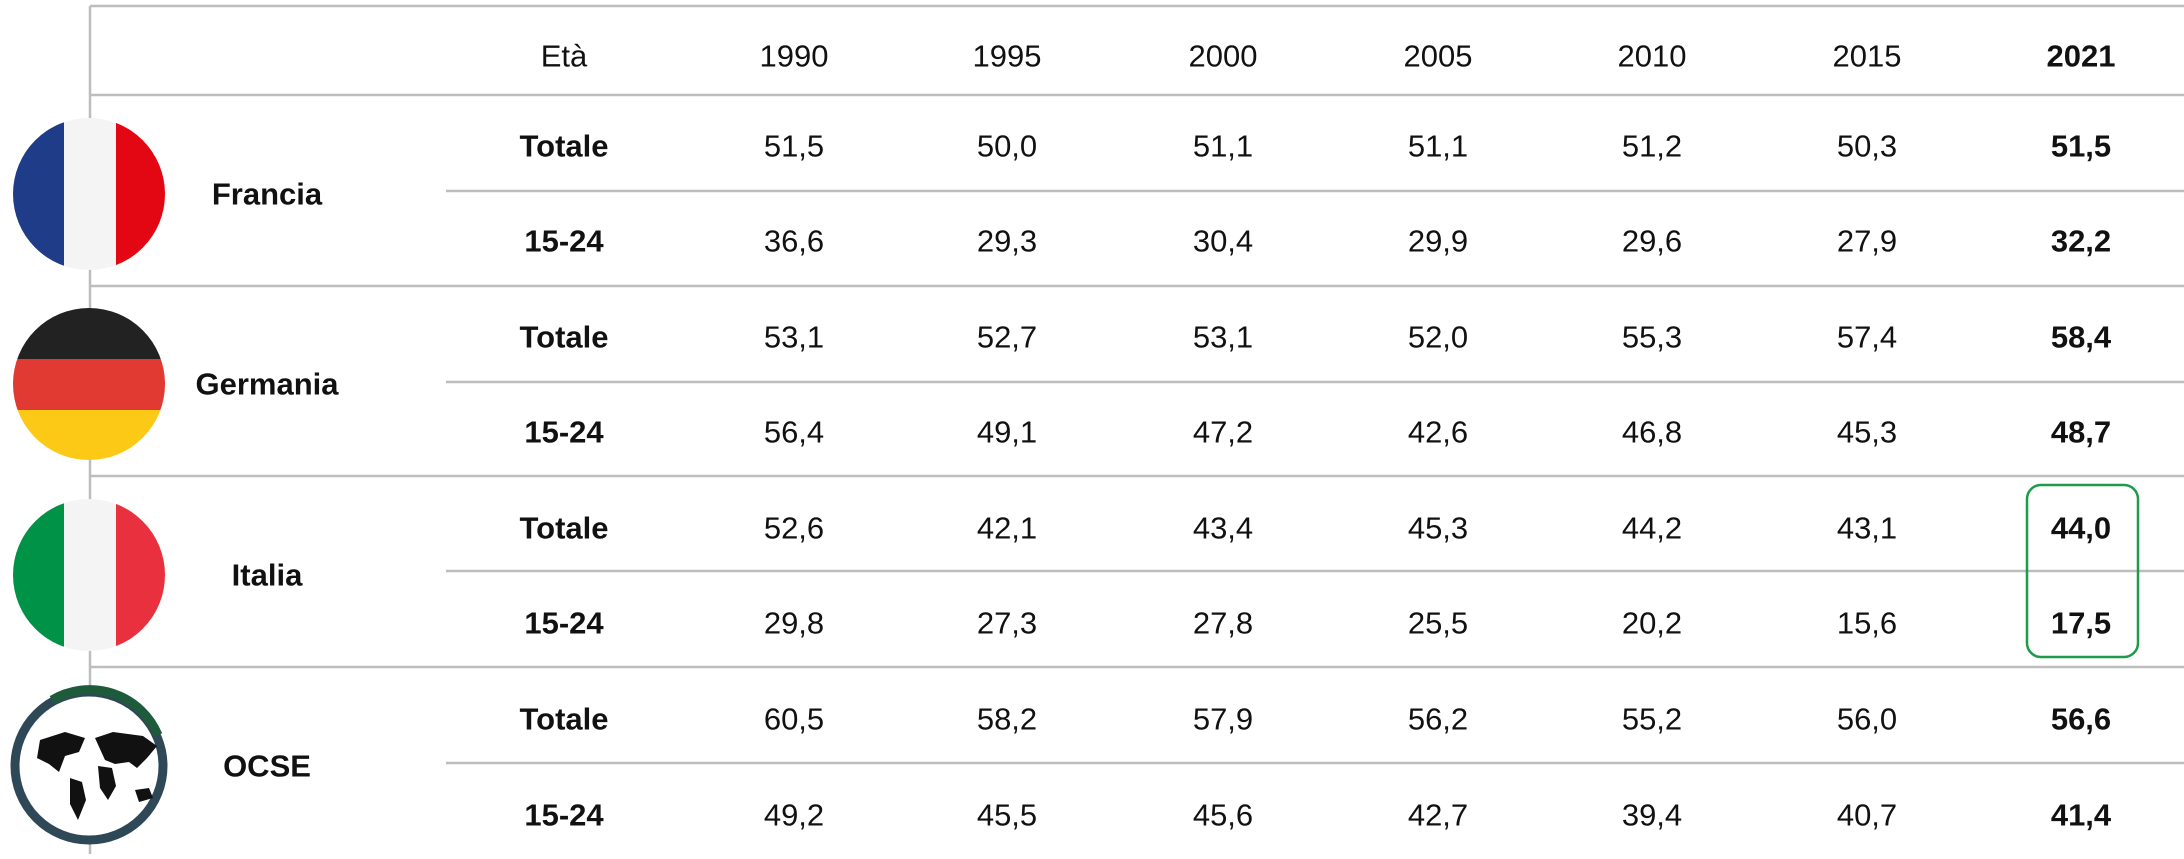  What do you see at coordinates (1867, 719) in the screenshot?
I see `cell: 56,0` at bounding box center [1867, 719].